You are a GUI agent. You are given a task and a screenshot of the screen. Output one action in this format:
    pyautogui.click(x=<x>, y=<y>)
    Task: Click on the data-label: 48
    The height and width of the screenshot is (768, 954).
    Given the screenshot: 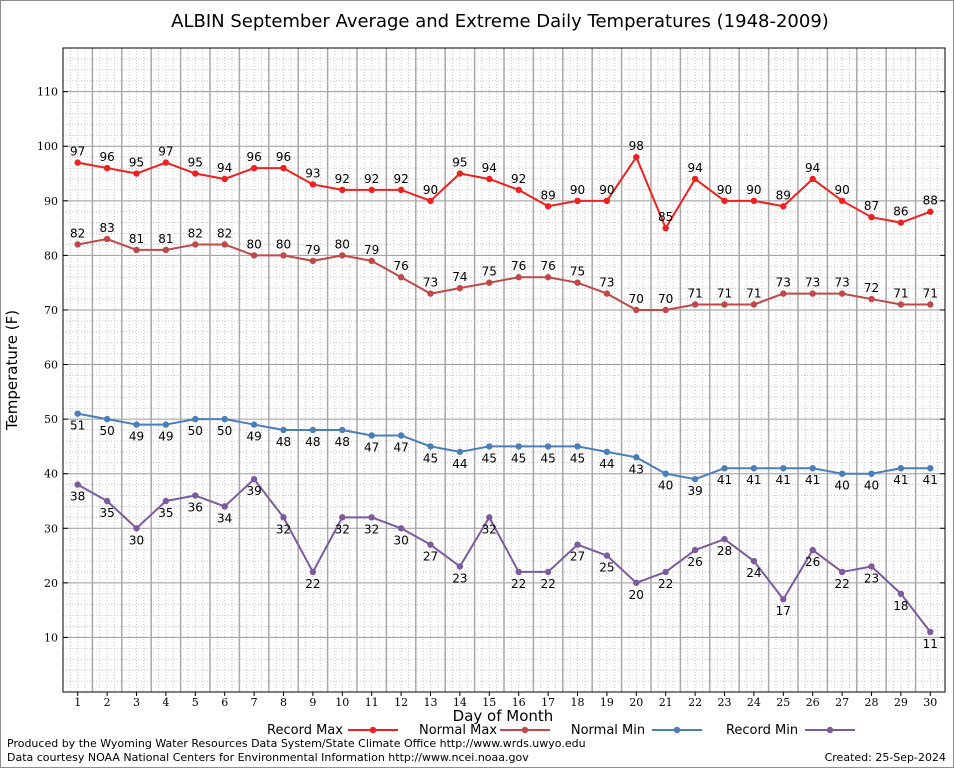 What is the action you would take?
    pyautogui.click(x=342, y=442)
    